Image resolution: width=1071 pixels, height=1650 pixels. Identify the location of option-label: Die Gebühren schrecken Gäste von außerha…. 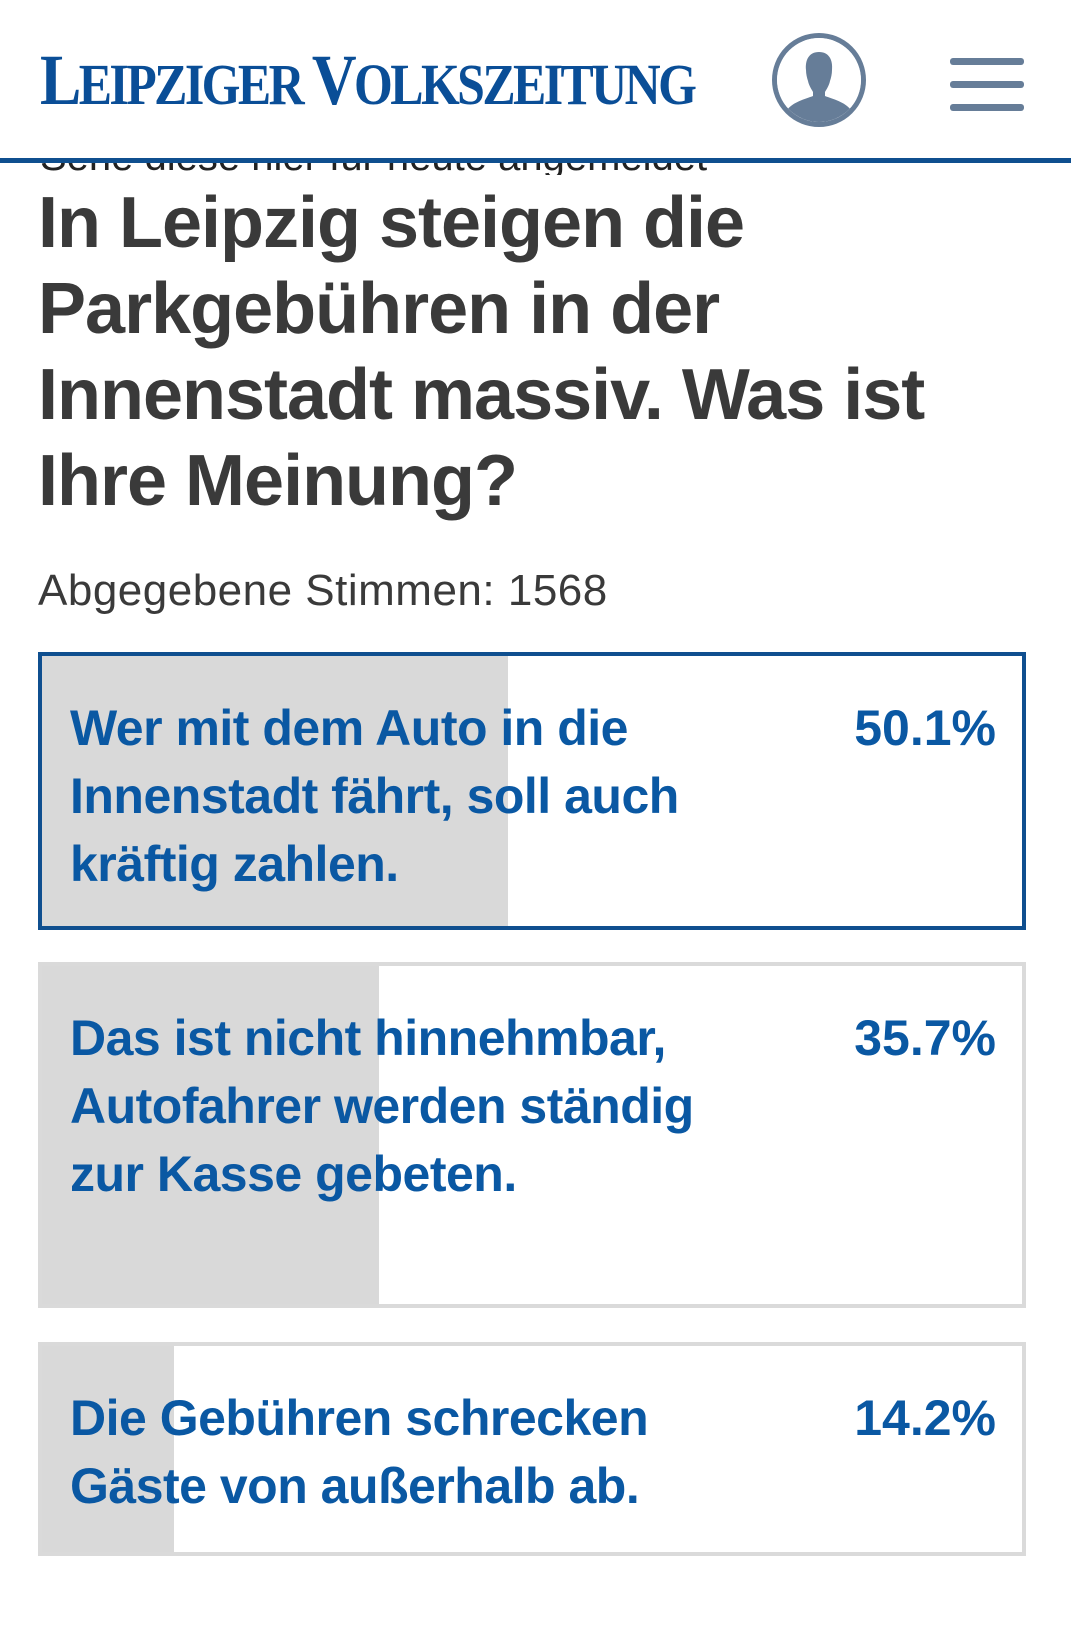
(359, 1452).